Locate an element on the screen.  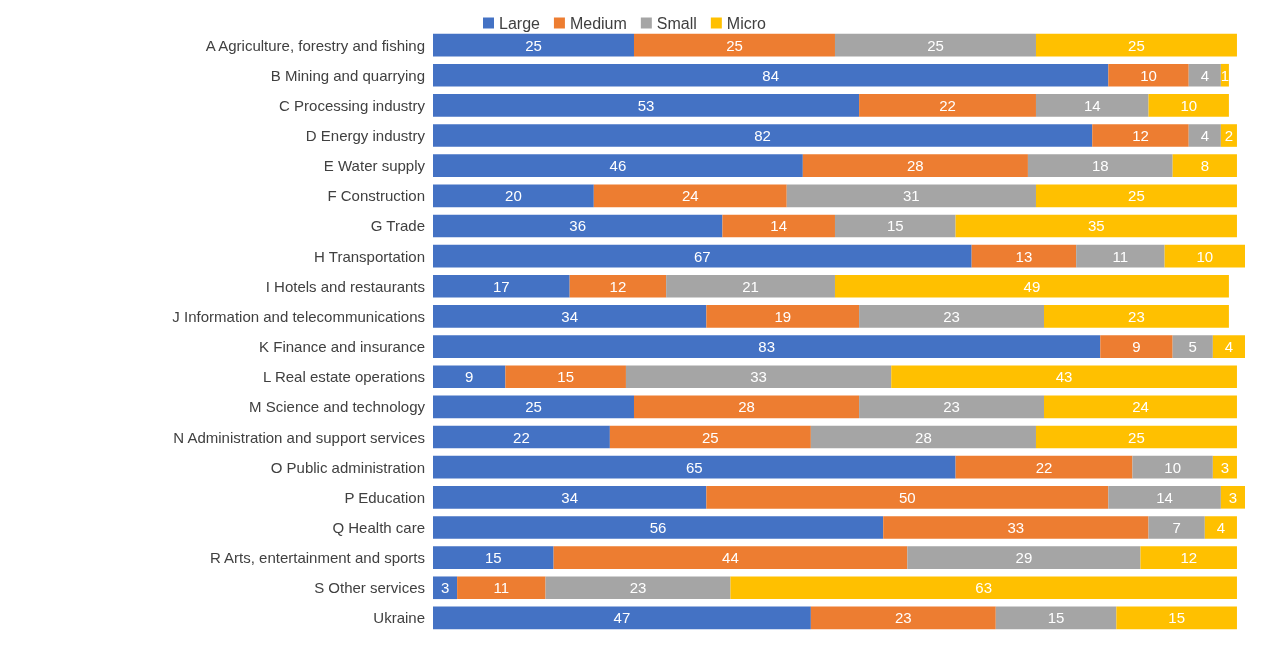
y-tick-label: N Administration and support services is located at coordinates (299, 437).